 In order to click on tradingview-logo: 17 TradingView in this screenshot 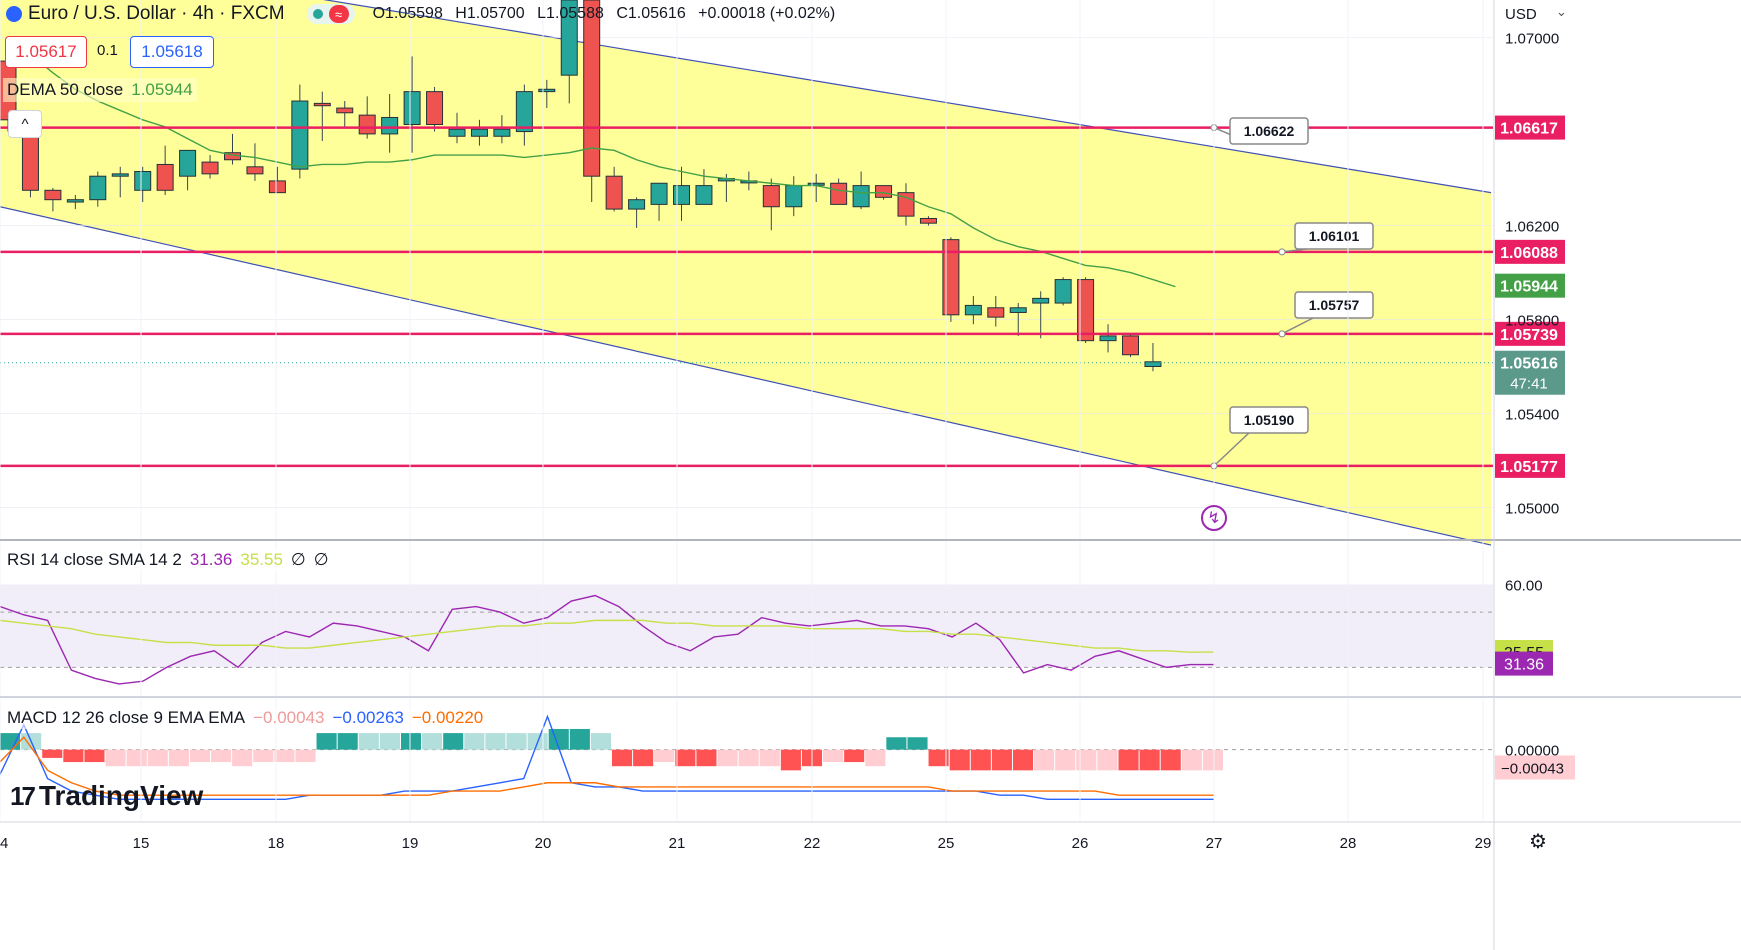, I will do `click(106, 796)`.